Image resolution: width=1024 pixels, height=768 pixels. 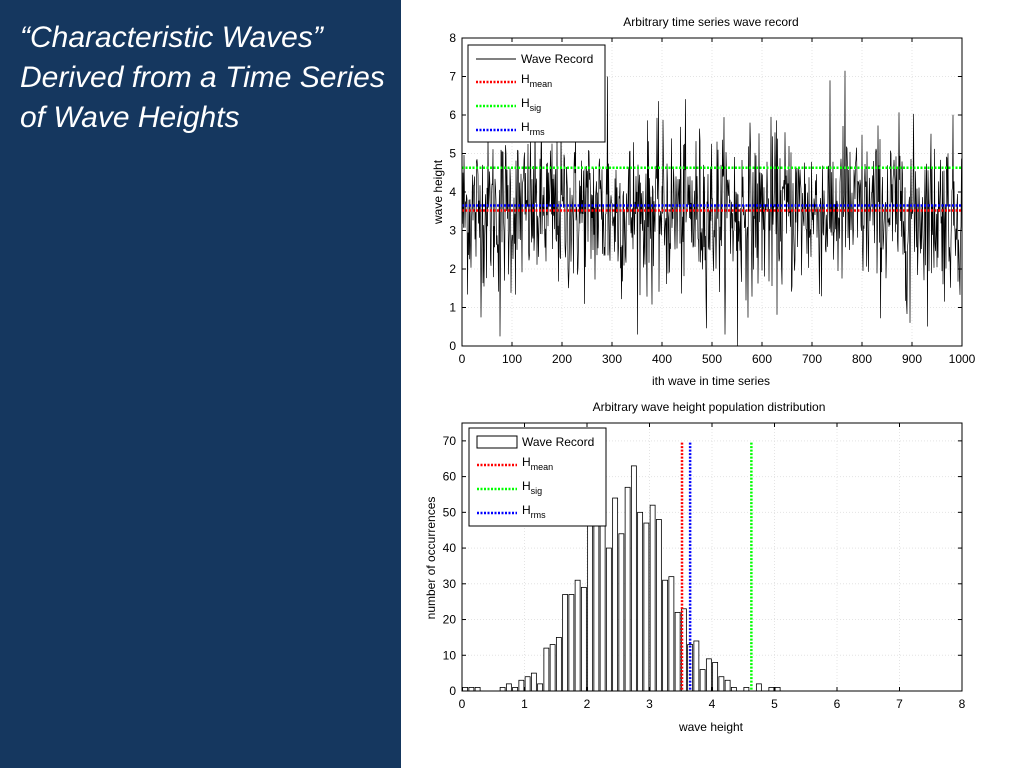 What do you see at coordinates (712, 359) in the screenshot?
I see `x-tick-label: 500` at bounding box center [712, 359].